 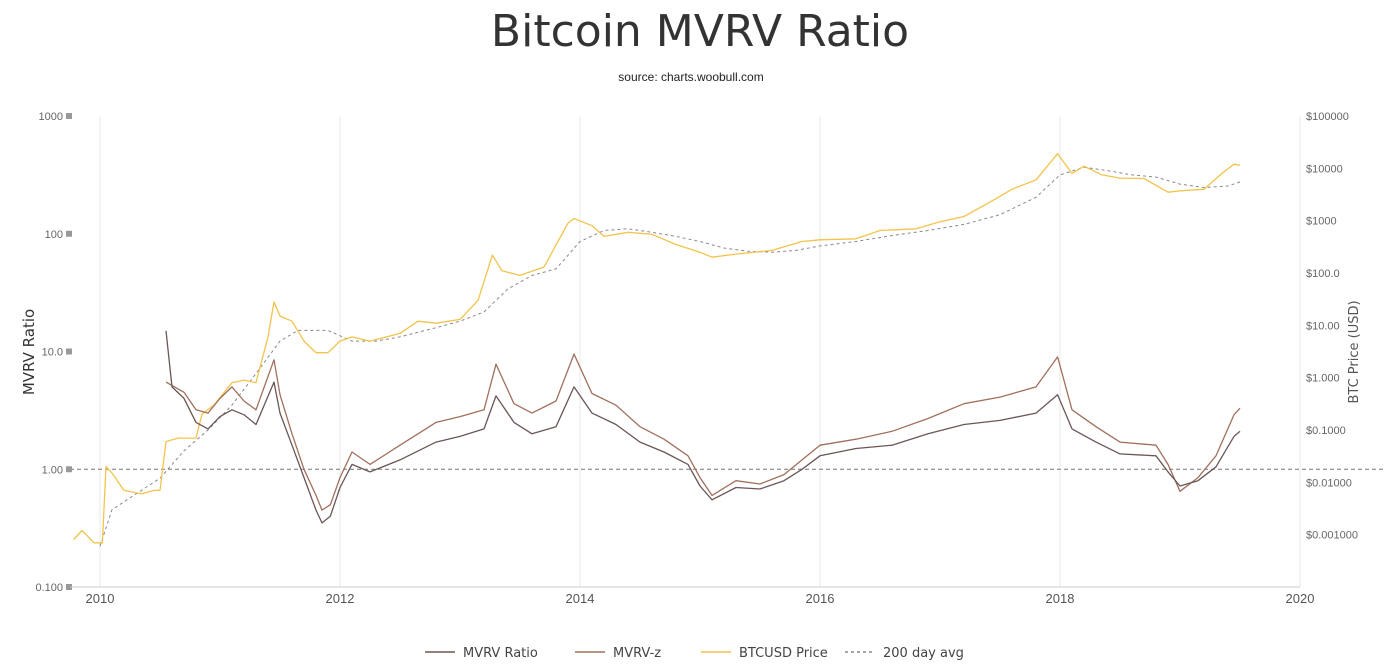 I want to click on x-tick-label: 2016, so click(x=820, y=598).